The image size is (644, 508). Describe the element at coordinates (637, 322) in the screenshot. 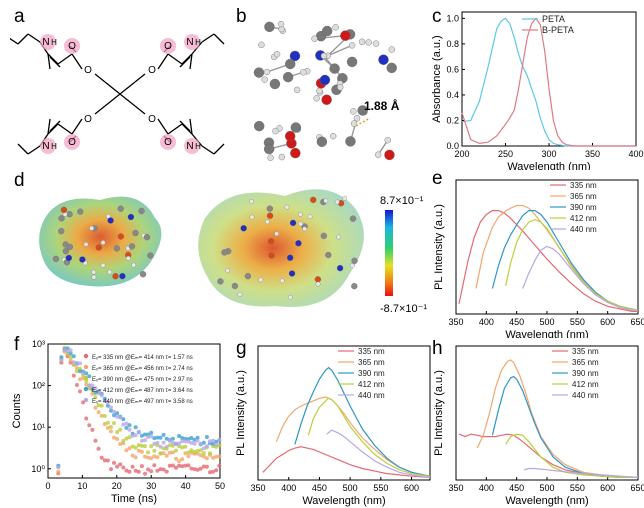

I see `x-tick-label: 650` at that location.